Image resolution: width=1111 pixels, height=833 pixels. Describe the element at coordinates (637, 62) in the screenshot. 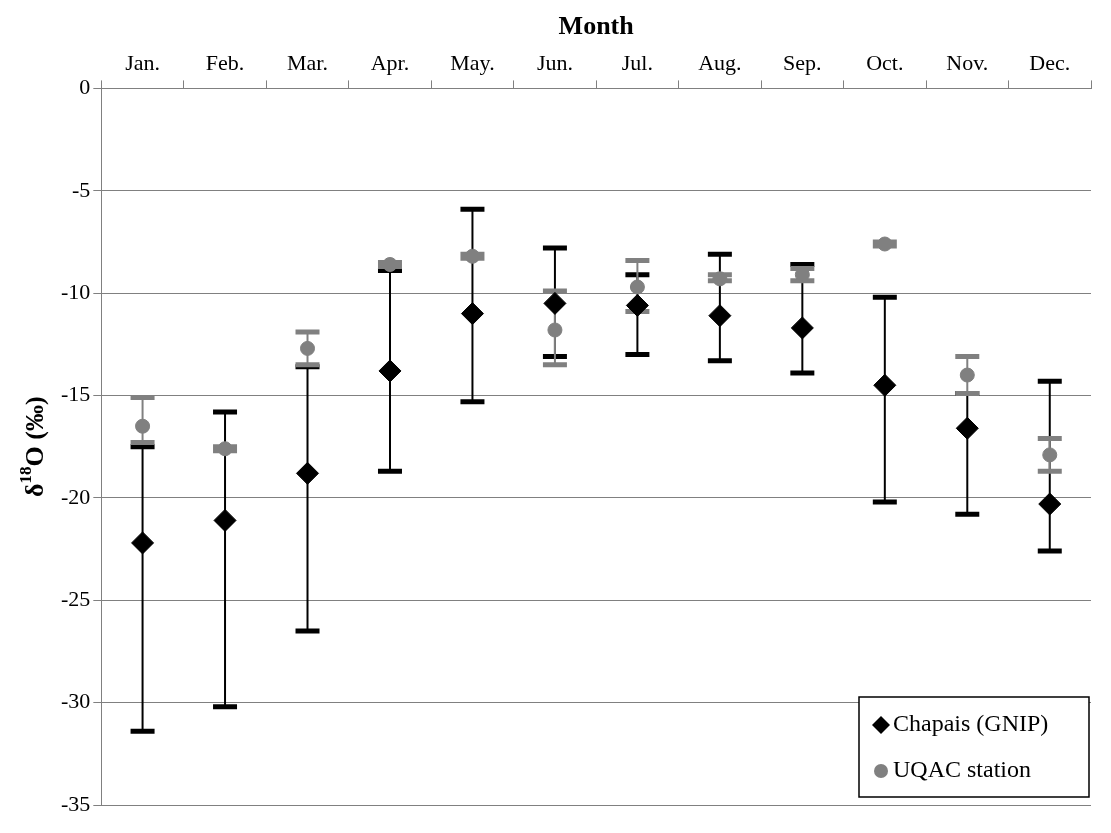

I see `x-tick-label: Jul.` at that location.